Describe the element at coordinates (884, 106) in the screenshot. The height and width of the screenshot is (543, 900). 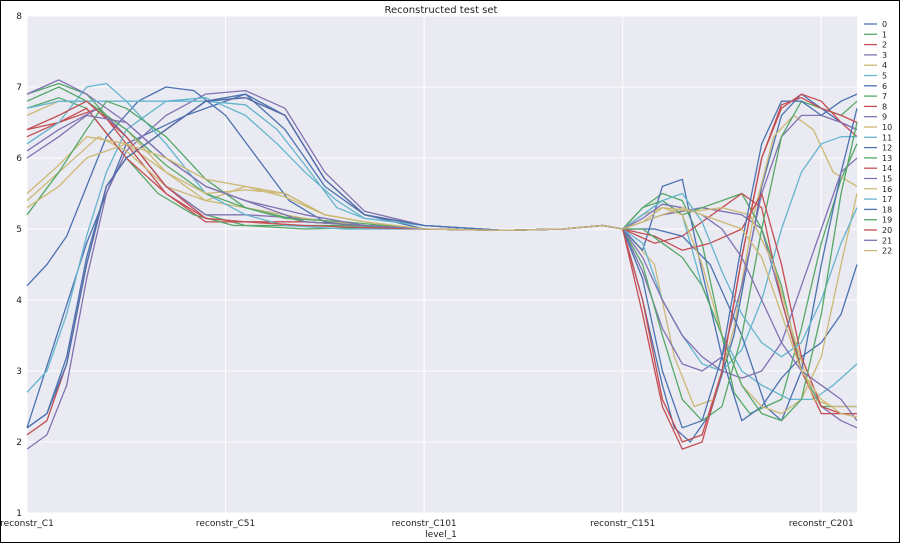
I see `legend-label: 8` at that location.